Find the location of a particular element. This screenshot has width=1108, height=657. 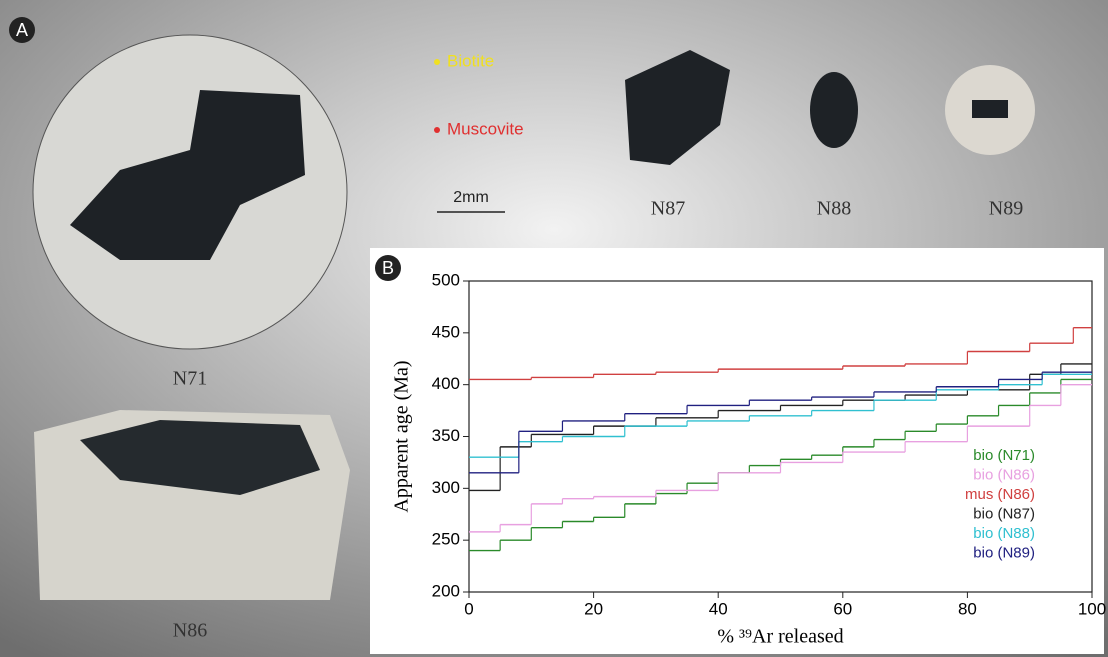

grain-n89 is located at coordinates (990, 109).